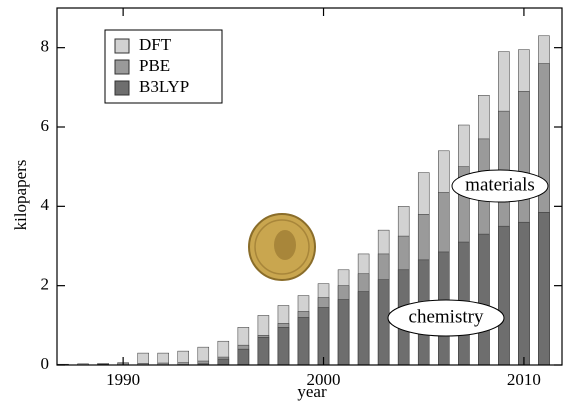  I want to click on x-axis-label: year, so click(312, 391).